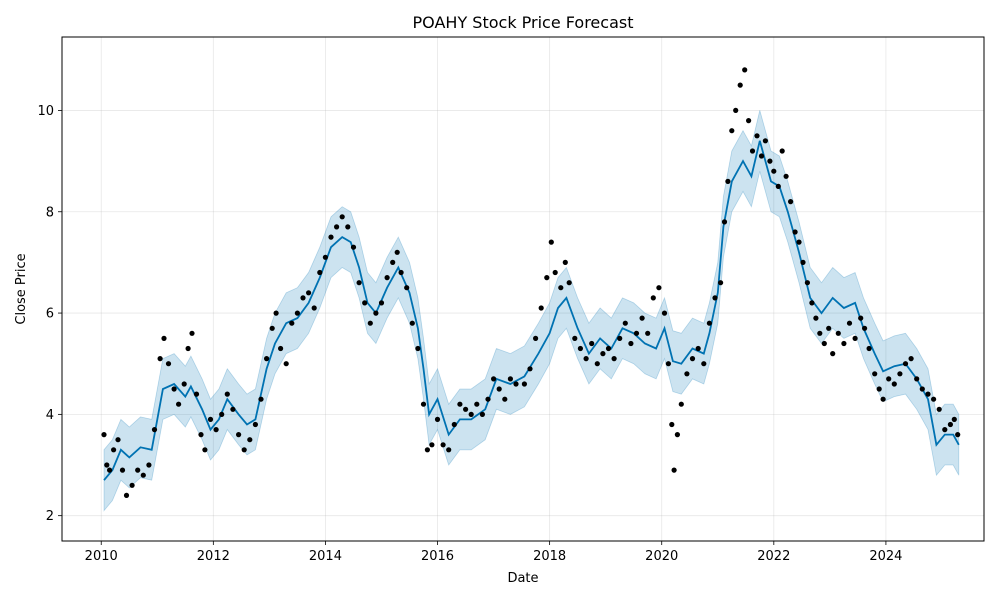  Describe the element at coordinates (661, 556) in the screenshot. I see `x-tick-label: 2020` at that location.